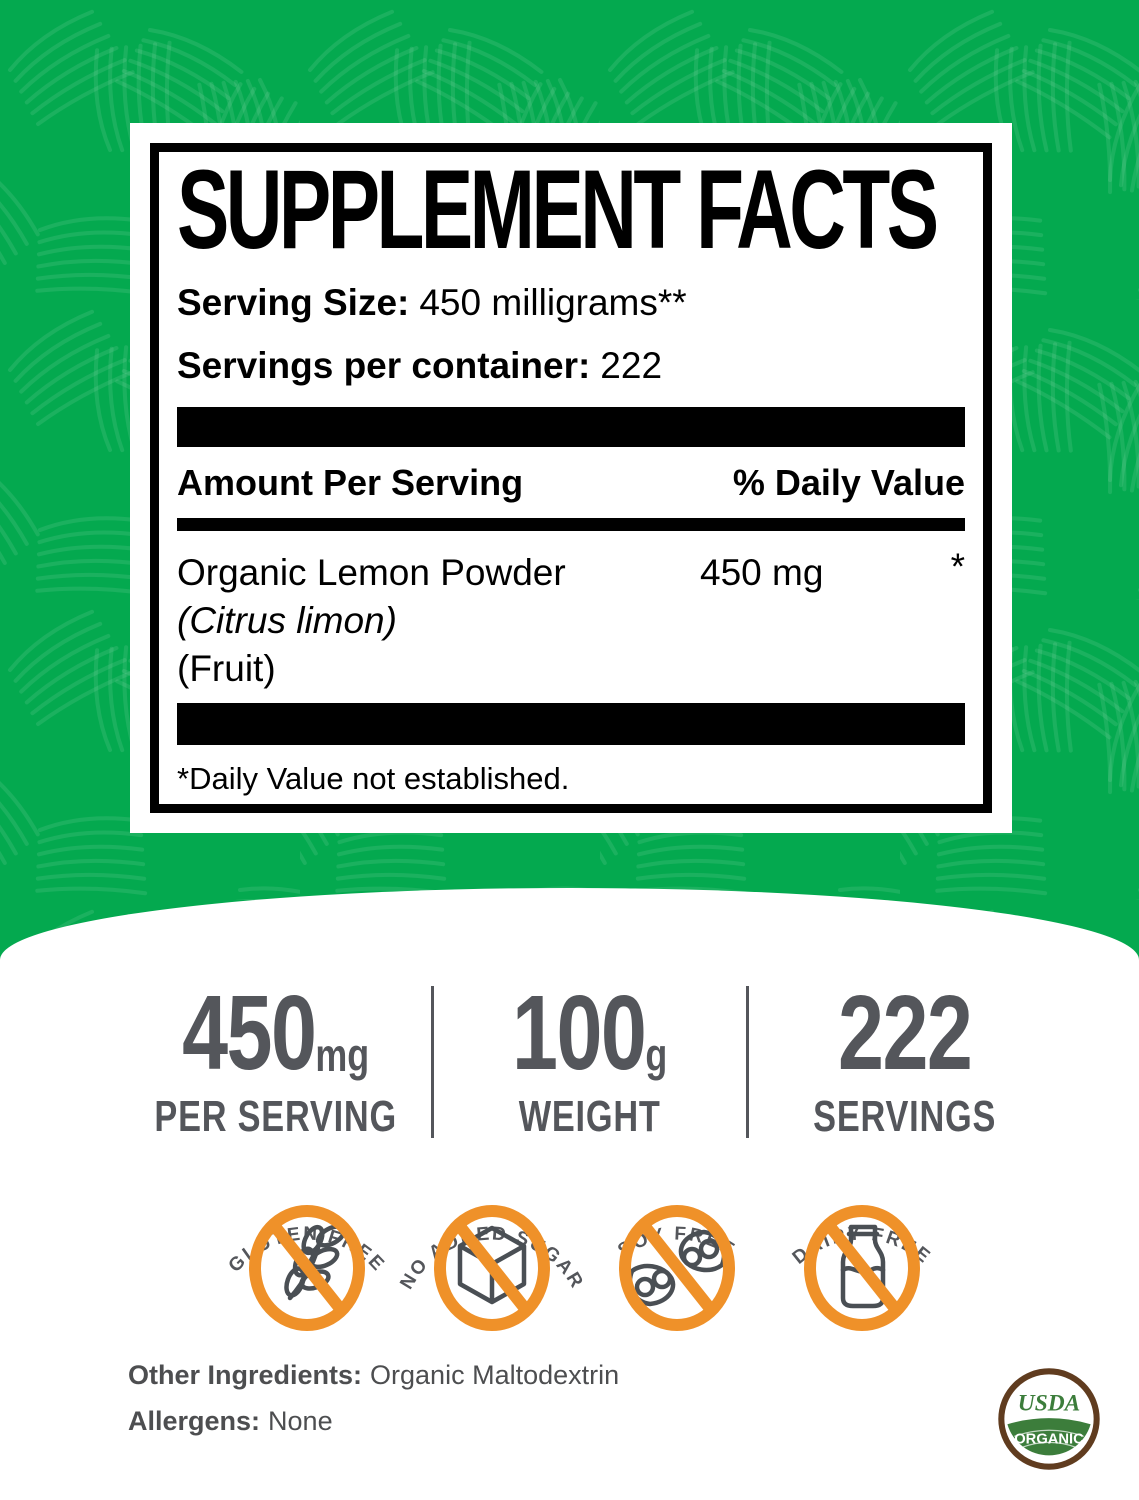 This screenshot has width=1139, height=1500. What do you see at coordinates (194, 1421) in the screenshot?
I see `allergens-label: Allergens:` at bounding box center [194, 1421].